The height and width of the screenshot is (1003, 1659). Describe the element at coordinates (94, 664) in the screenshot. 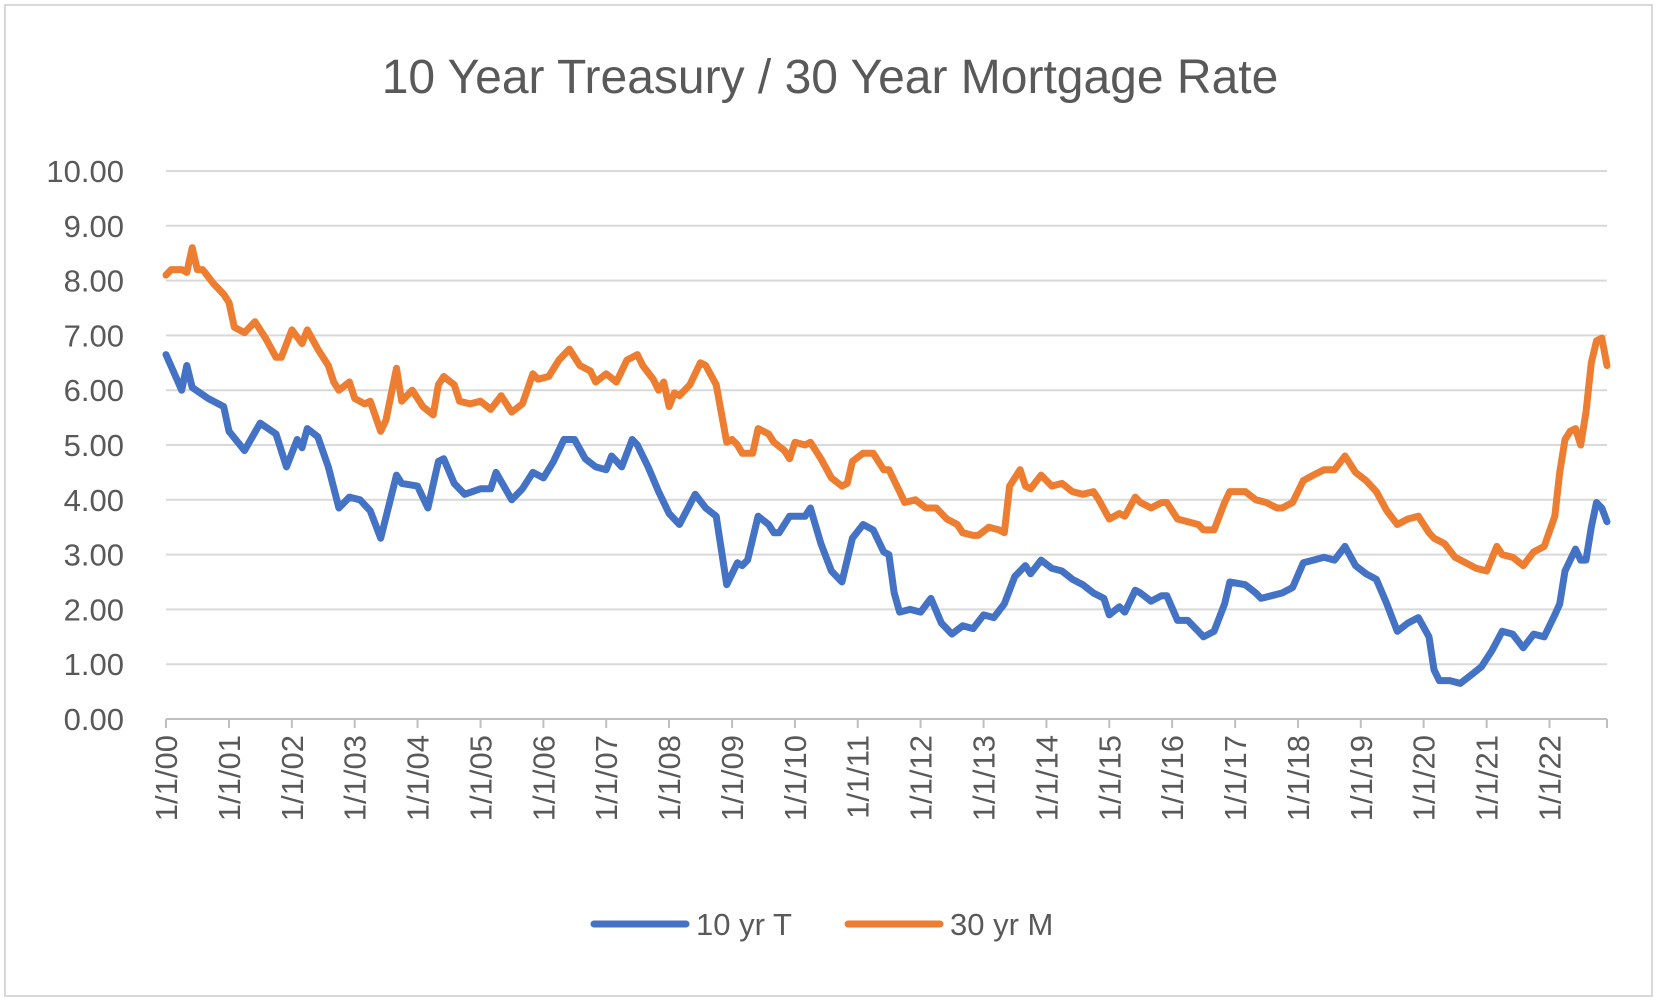

I see `y-tick-label: 1.00` at that location.